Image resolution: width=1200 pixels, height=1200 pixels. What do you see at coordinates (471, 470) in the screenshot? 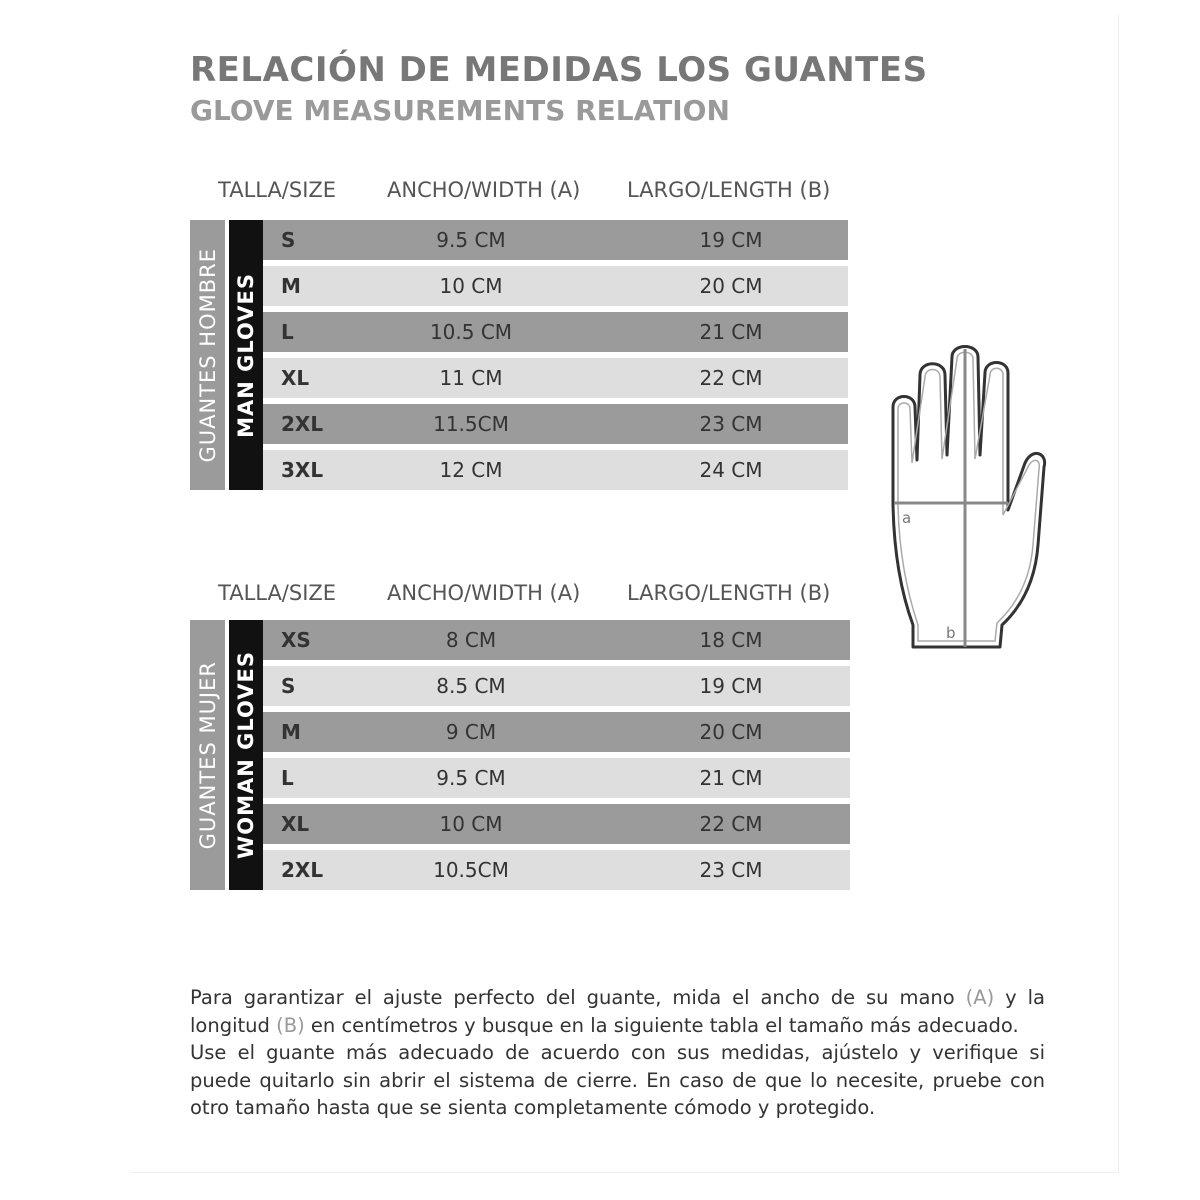
I see `width-cell: 12 CM` at bounding box center [471, 470].